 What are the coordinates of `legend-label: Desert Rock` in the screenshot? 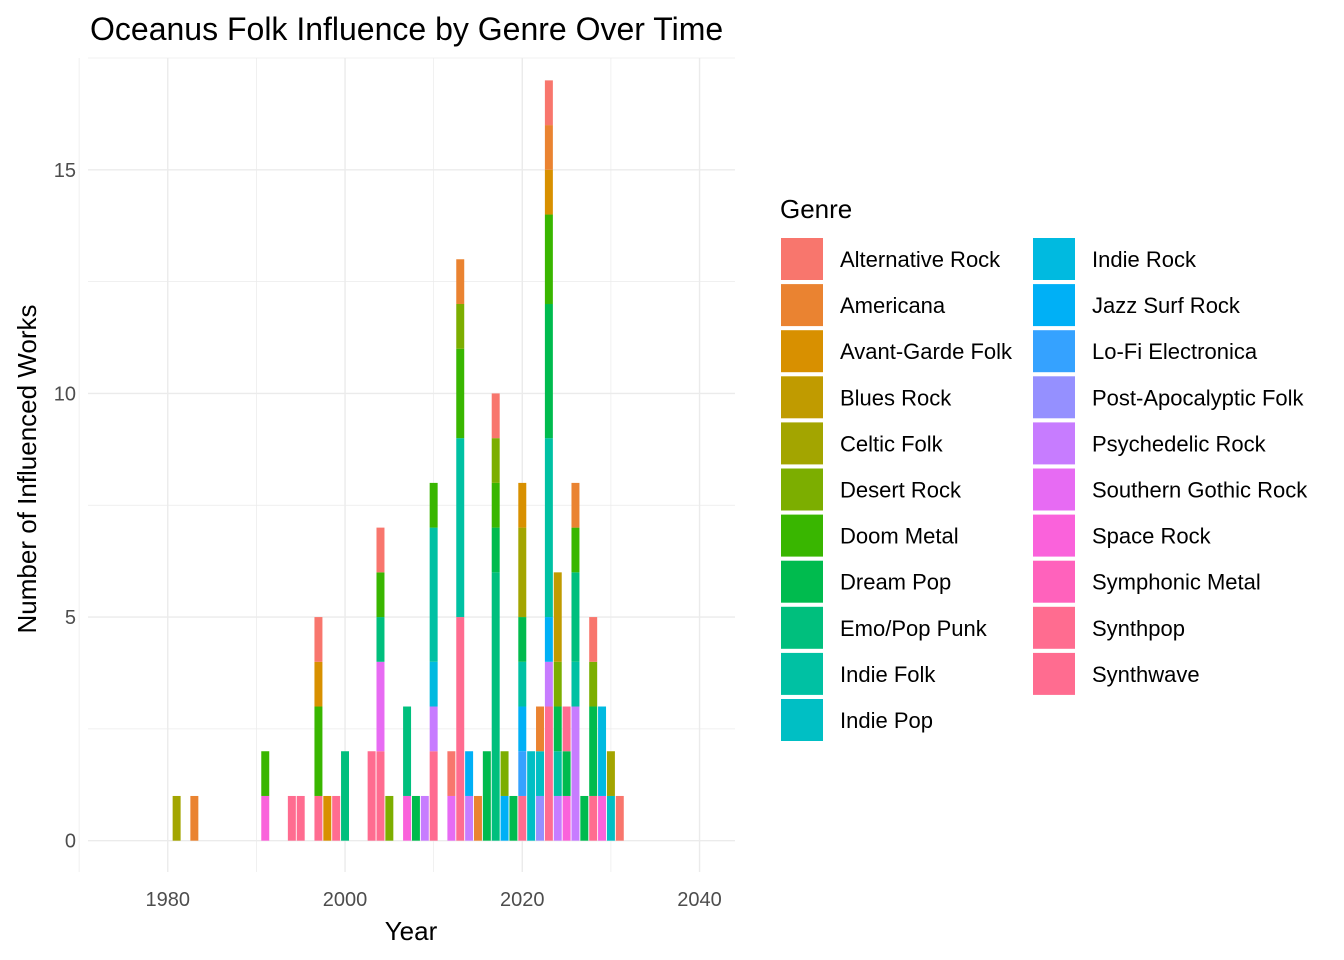 It's located at (901, 490).